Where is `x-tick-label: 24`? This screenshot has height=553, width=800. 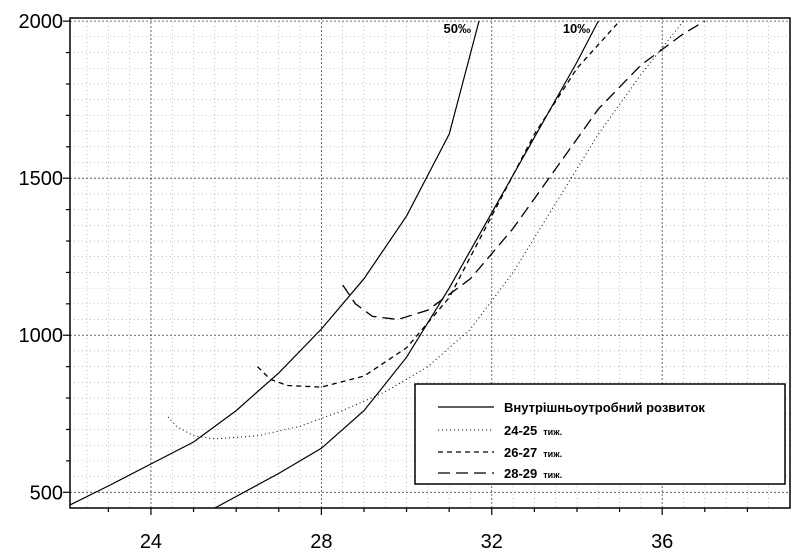 x-tick-label: 24 is located at coordinates (151, 542).